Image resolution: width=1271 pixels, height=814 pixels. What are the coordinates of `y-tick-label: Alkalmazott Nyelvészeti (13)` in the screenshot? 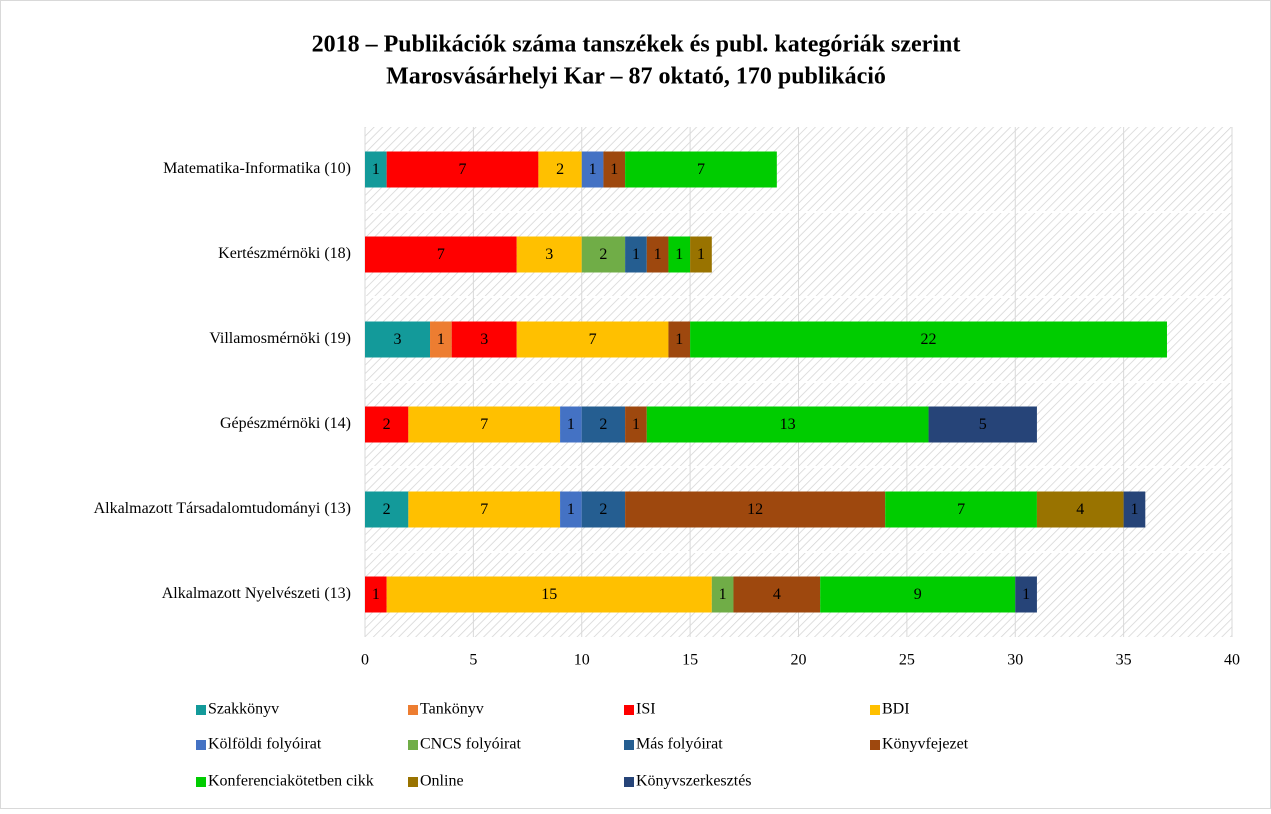 It's located at (256, 593).